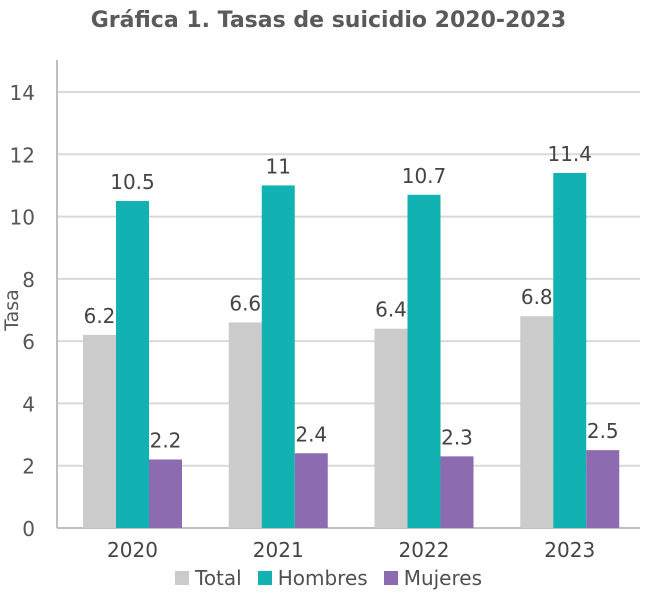  I want to click on data-label: 10.5, so click(132, 182).